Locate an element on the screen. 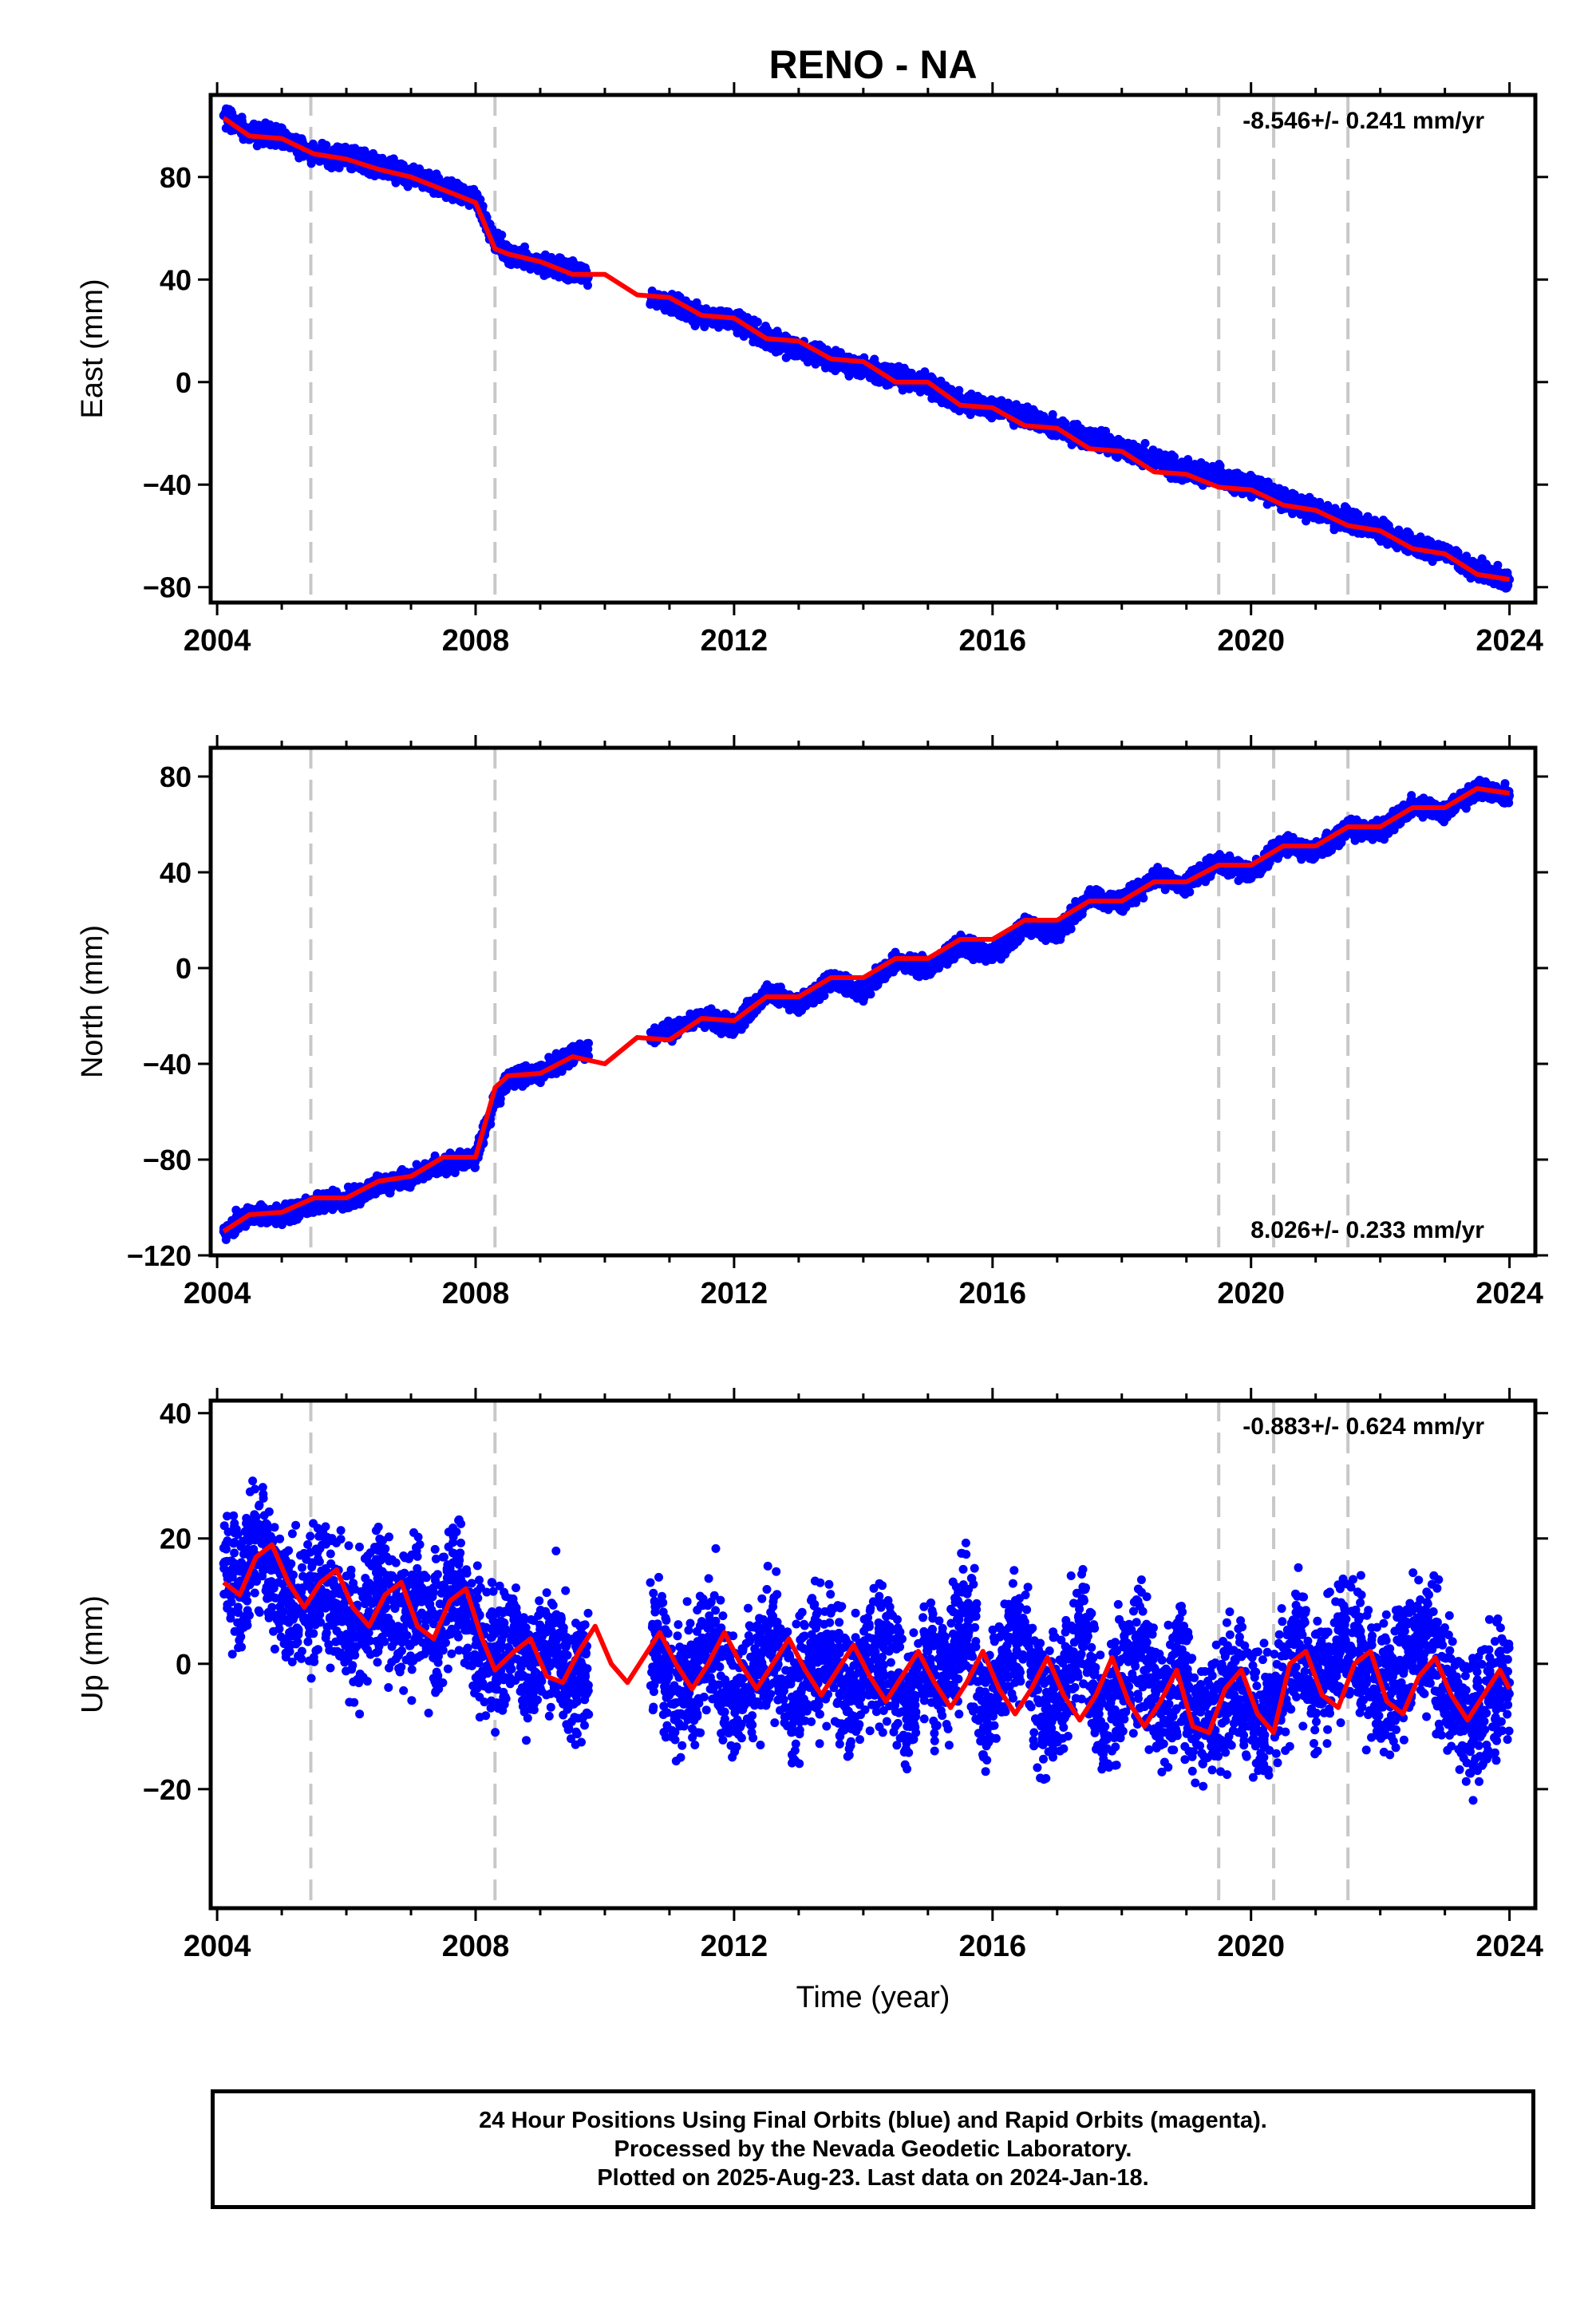  y-tick-label: 40 is located at coordinates (176, 279).